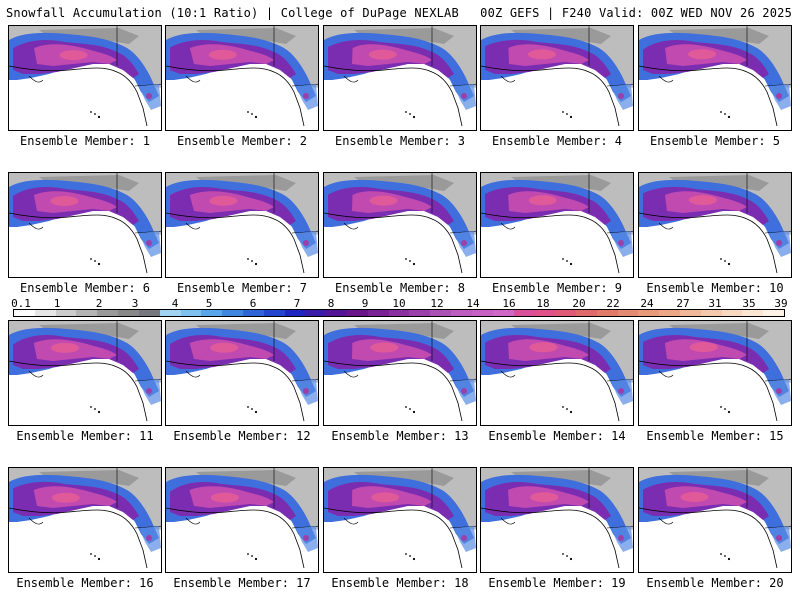  I want to click on ensemble-member-label: Ensemble Member: 2, so click(242, 141).